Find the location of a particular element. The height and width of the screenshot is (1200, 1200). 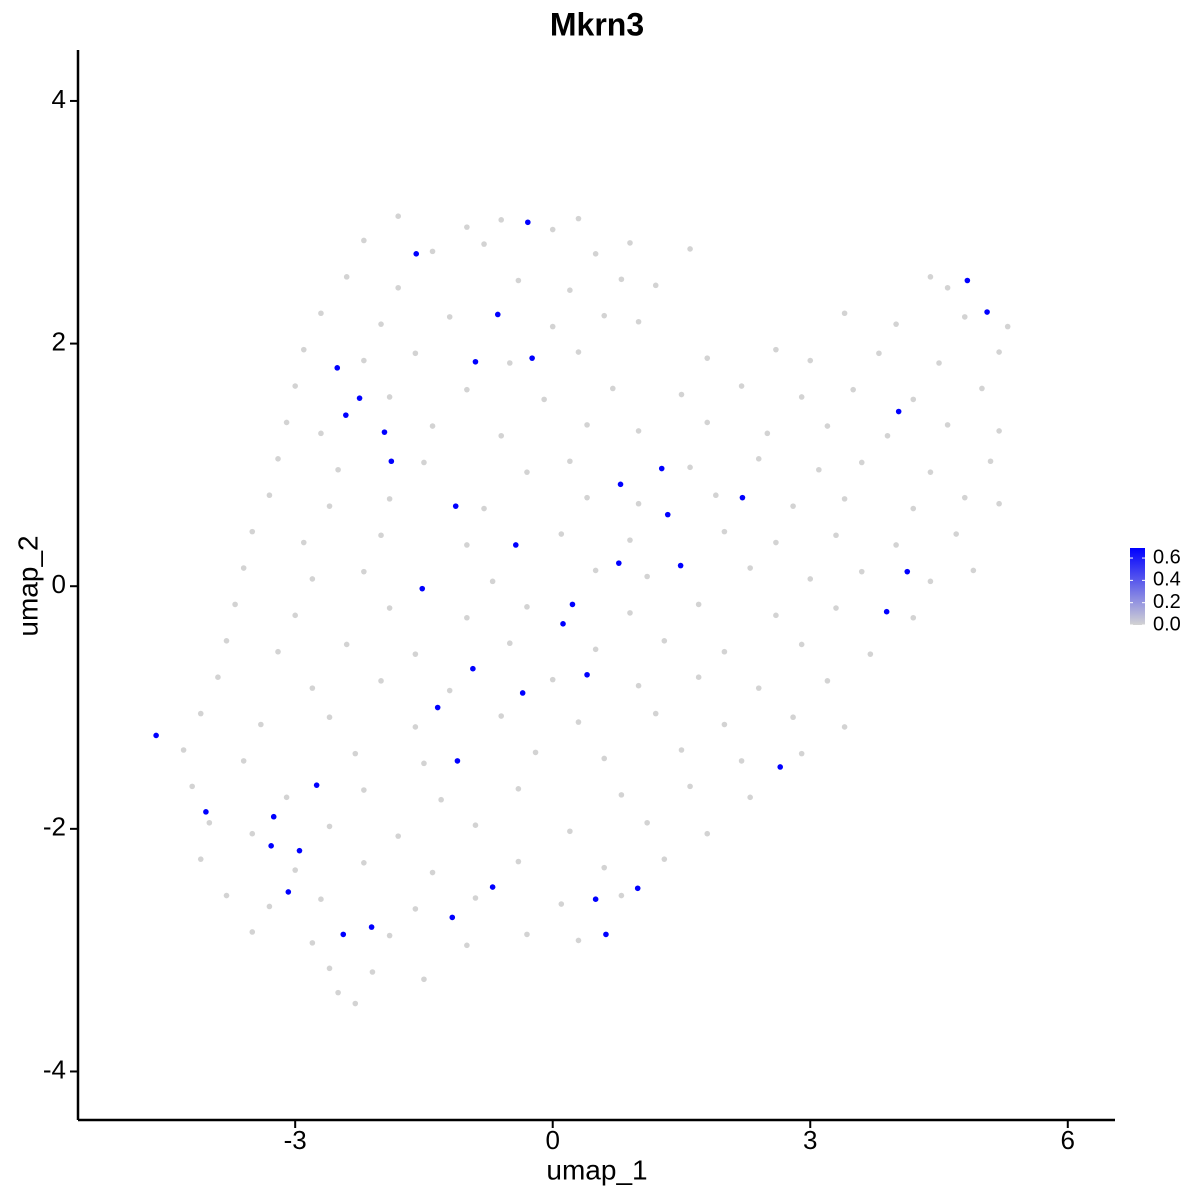

y-tick-label: -2 is located at coordinates (54, 827).